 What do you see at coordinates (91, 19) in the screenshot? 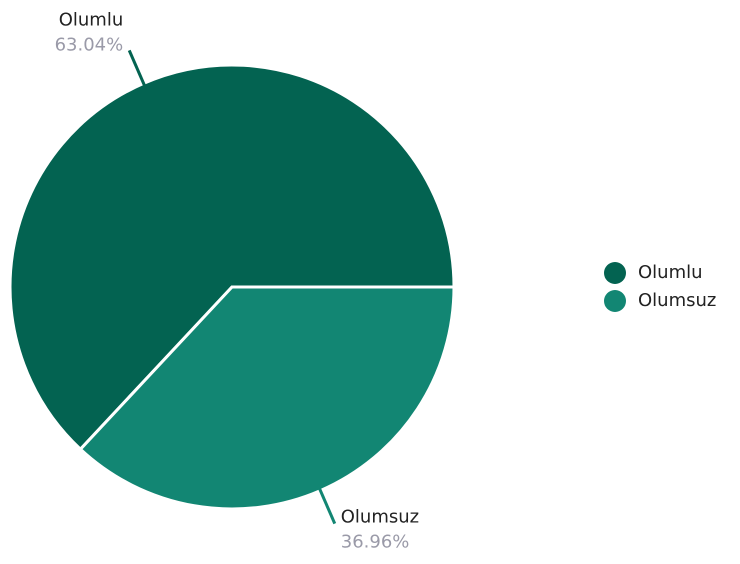
I see `slice-label: Olumlu` at bounding box center [91, 19].